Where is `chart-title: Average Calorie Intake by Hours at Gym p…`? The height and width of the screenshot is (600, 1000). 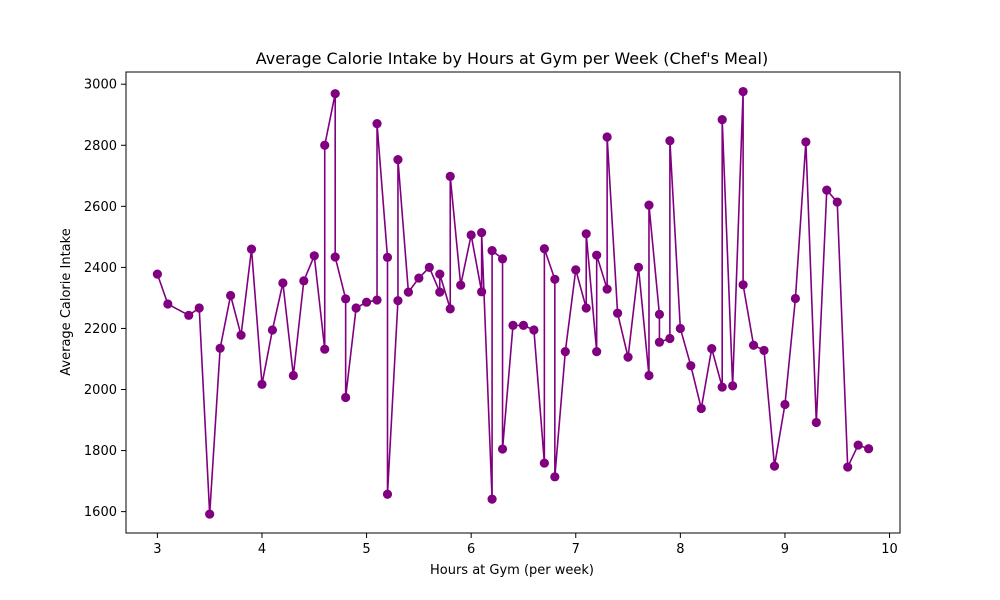
chart-title: Average Calorie Intake by Hours at Gym p… is located at coordinates (512, 58).